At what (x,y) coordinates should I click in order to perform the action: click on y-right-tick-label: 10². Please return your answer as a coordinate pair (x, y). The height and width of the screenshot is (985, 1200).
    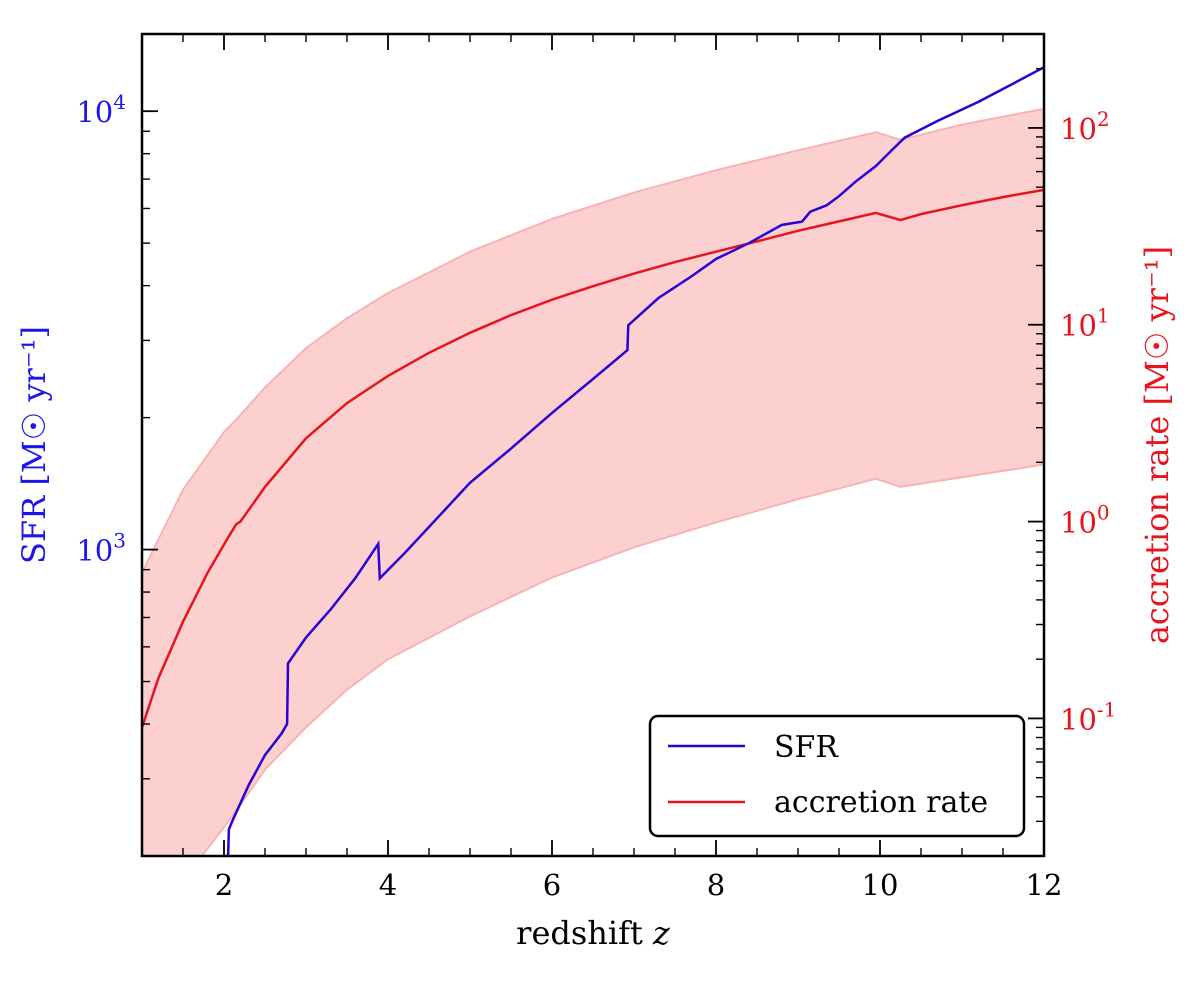
    Looking at the image, I should click on (1085, 126).